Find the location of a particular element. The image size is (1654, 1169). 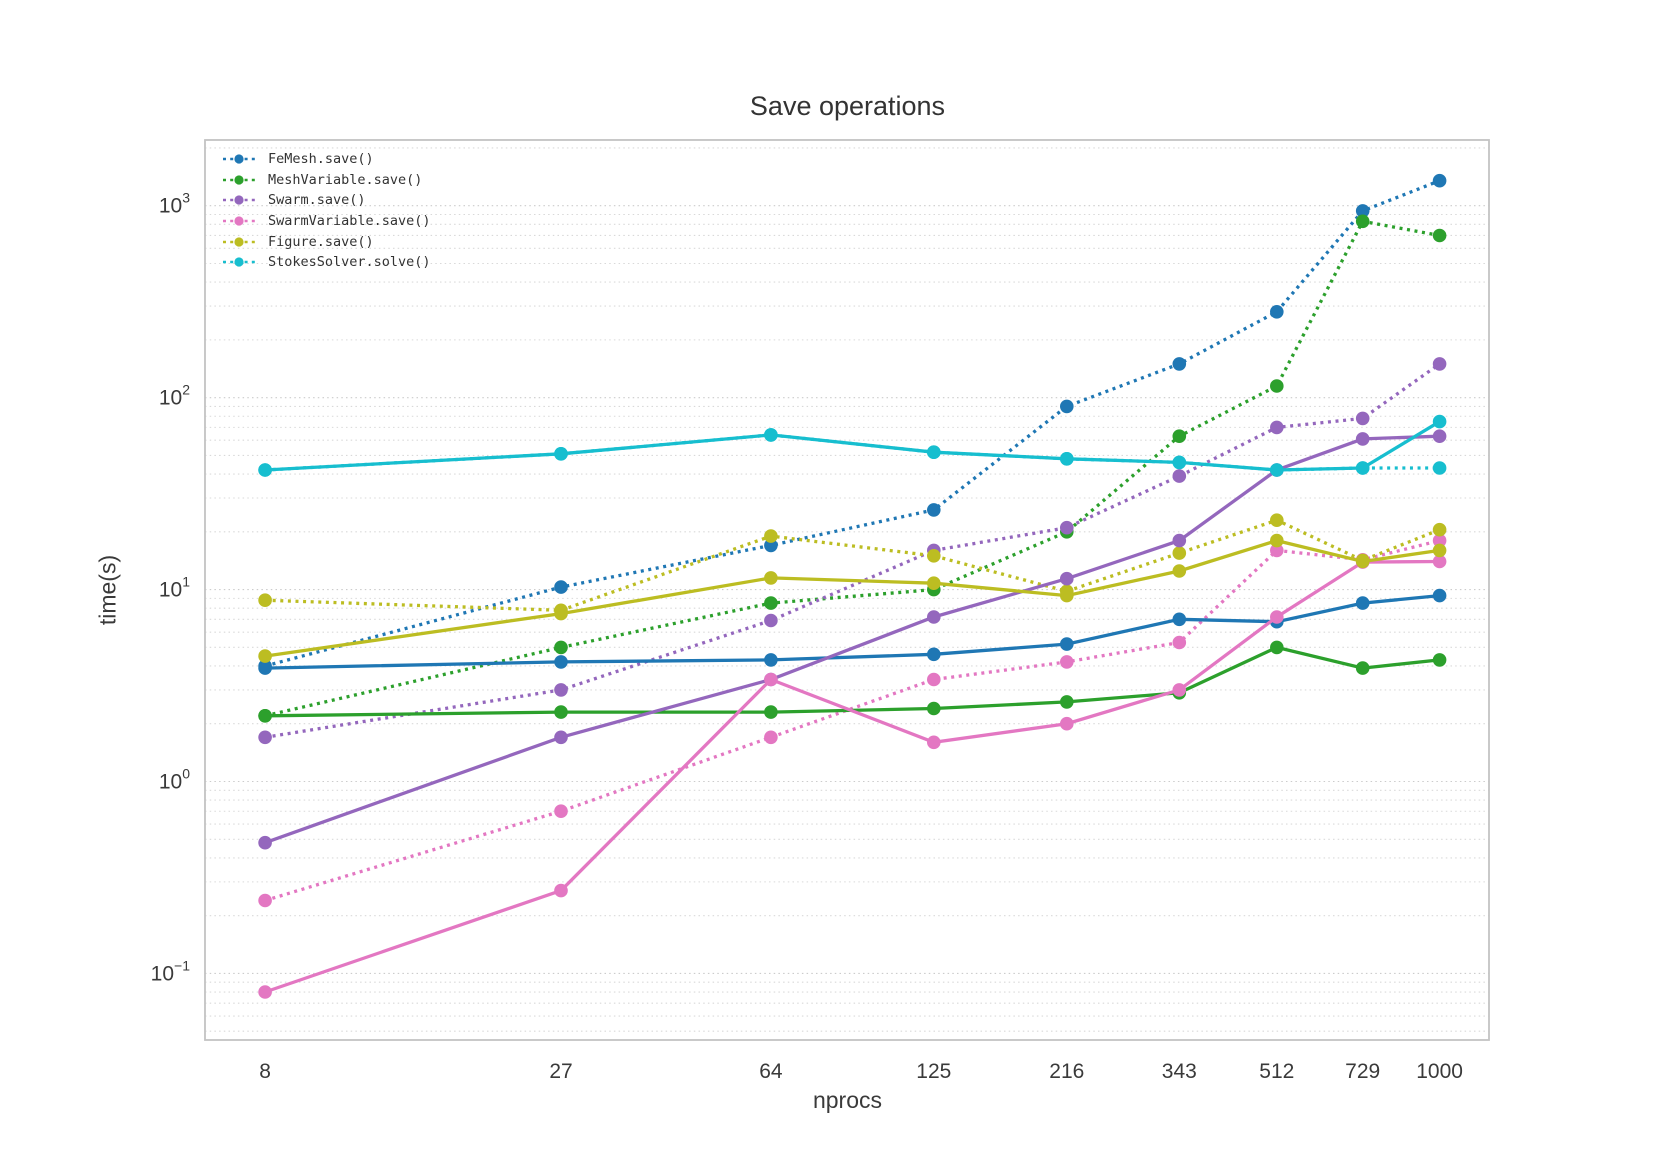

x-axis-label: nprocs is located at coordinates (847, 1100).